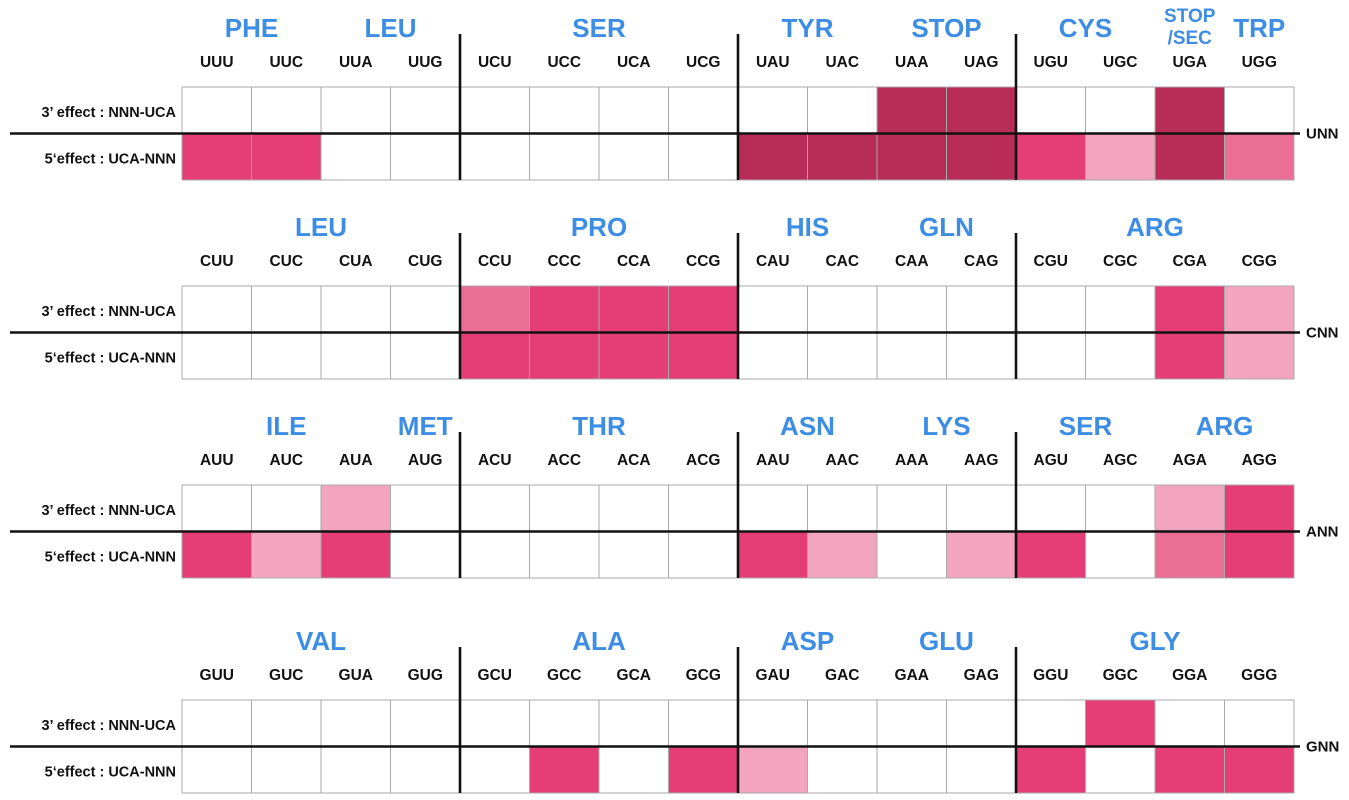 The image size is (1349, 800). Describe the element at coordinates (981, 62) in the screenshot. I see `codon-label: UAG` at that location.